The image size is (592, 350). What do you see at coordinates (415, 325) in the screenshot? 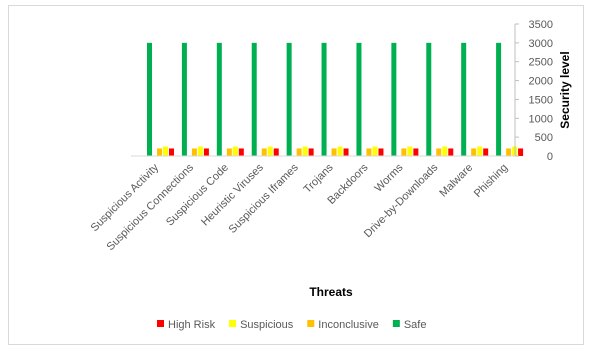
I see `legend-label: Safe` at bounding box center [415, 325].